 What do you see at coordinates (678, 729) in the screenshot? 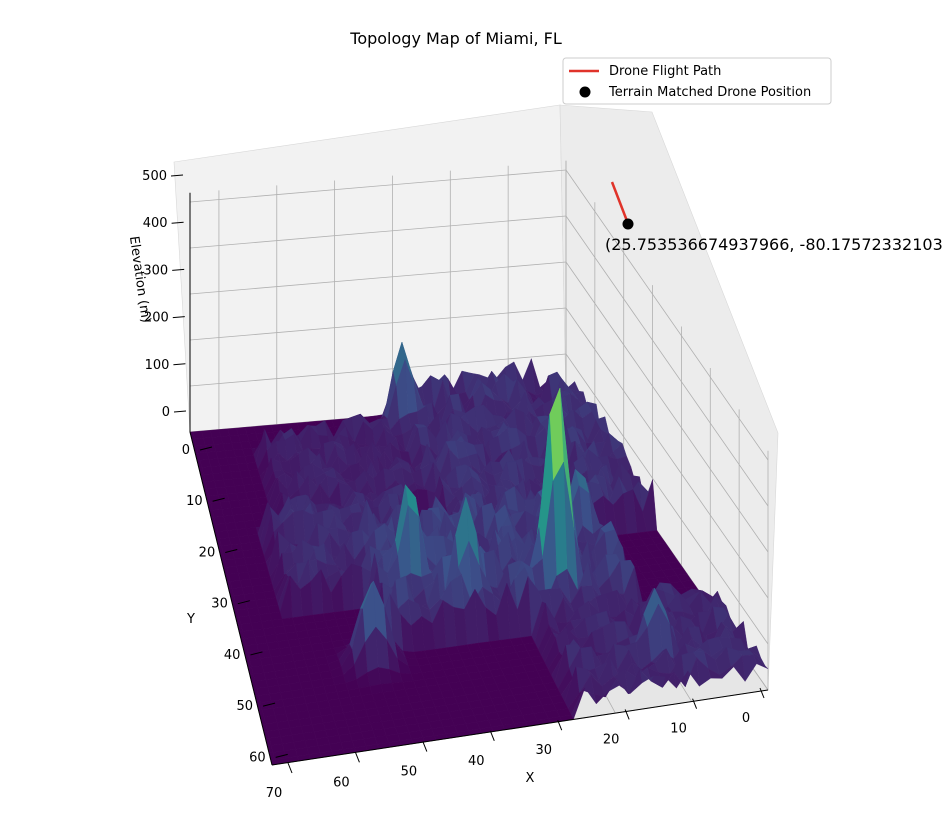
I see `x-tick-label: 10` at bounding box center [678, 729].